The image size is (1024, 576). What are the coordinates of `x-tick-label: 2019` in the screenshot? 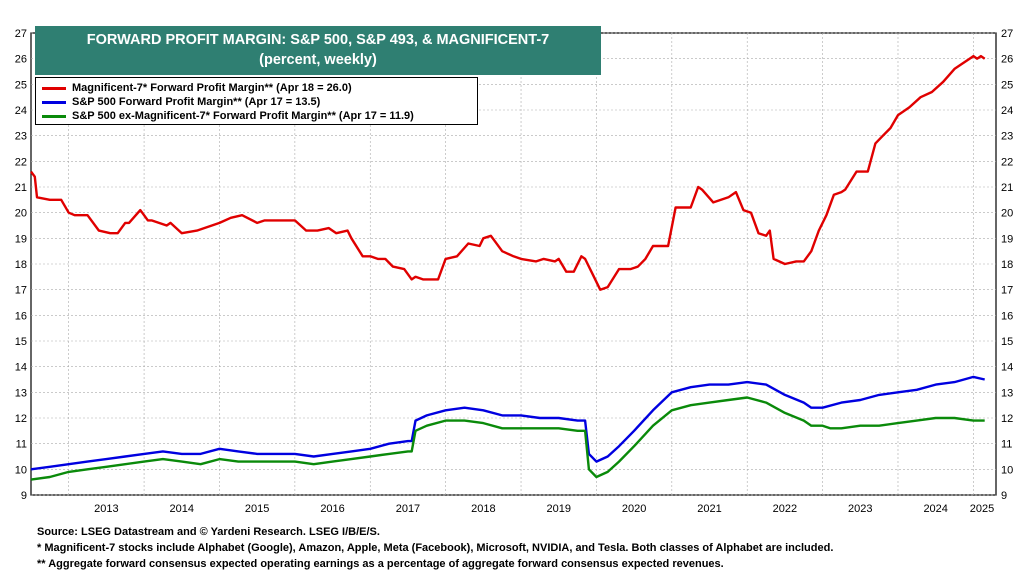 It's located at (558, 509).